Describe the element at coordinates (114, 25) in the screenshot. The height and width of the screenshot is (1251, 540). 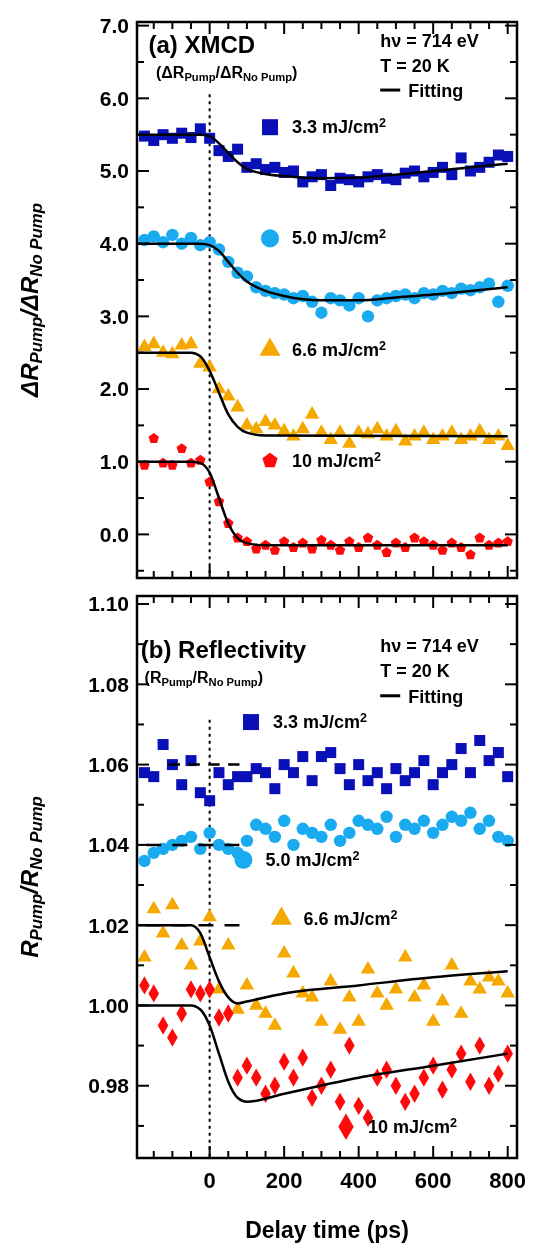
I see `y-tick-label: 7.0` at that location.